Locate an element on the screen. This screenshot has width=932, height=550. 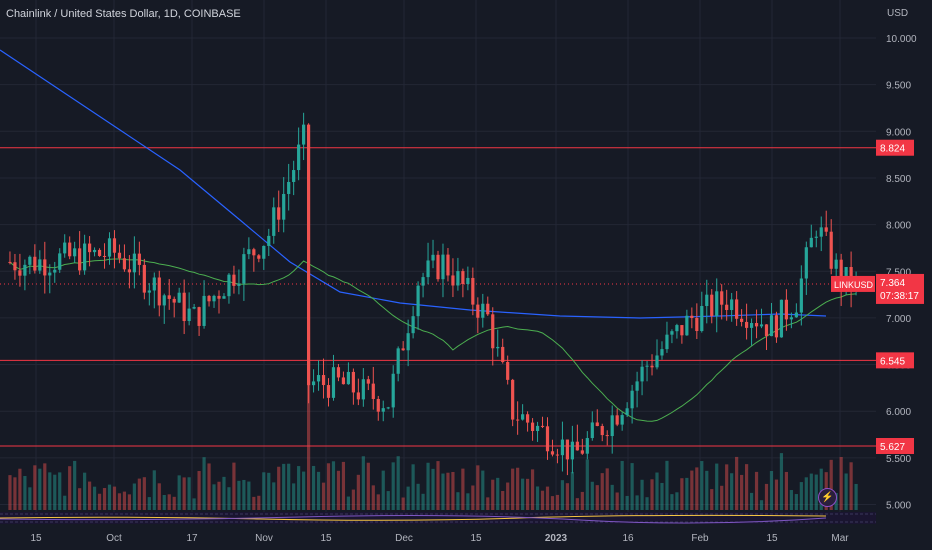
lightning-icon: ⚡ is located at coordinates (827, 497).